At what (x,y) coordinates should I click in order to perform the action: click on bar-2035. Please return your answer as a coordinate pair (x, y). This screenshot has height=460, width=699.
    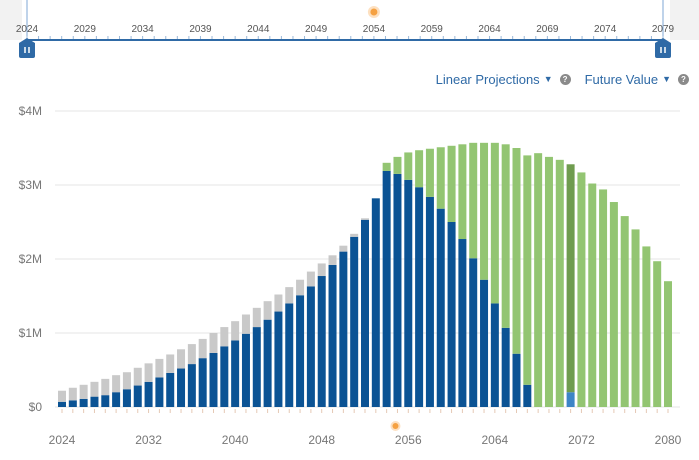
    Looking at the image, I should click on (181, 378).